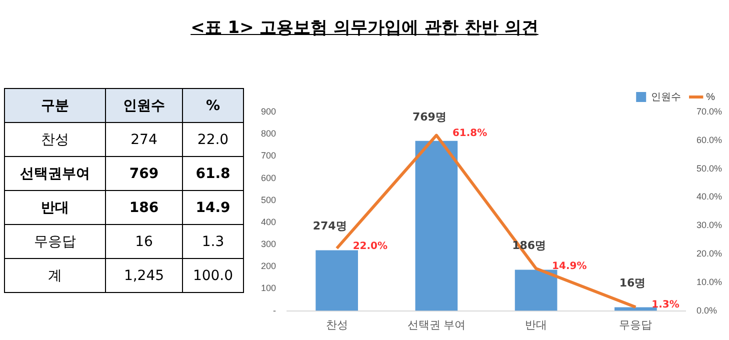 The image size is (729, 340). I want to click on text: 계, so click(55, 275).